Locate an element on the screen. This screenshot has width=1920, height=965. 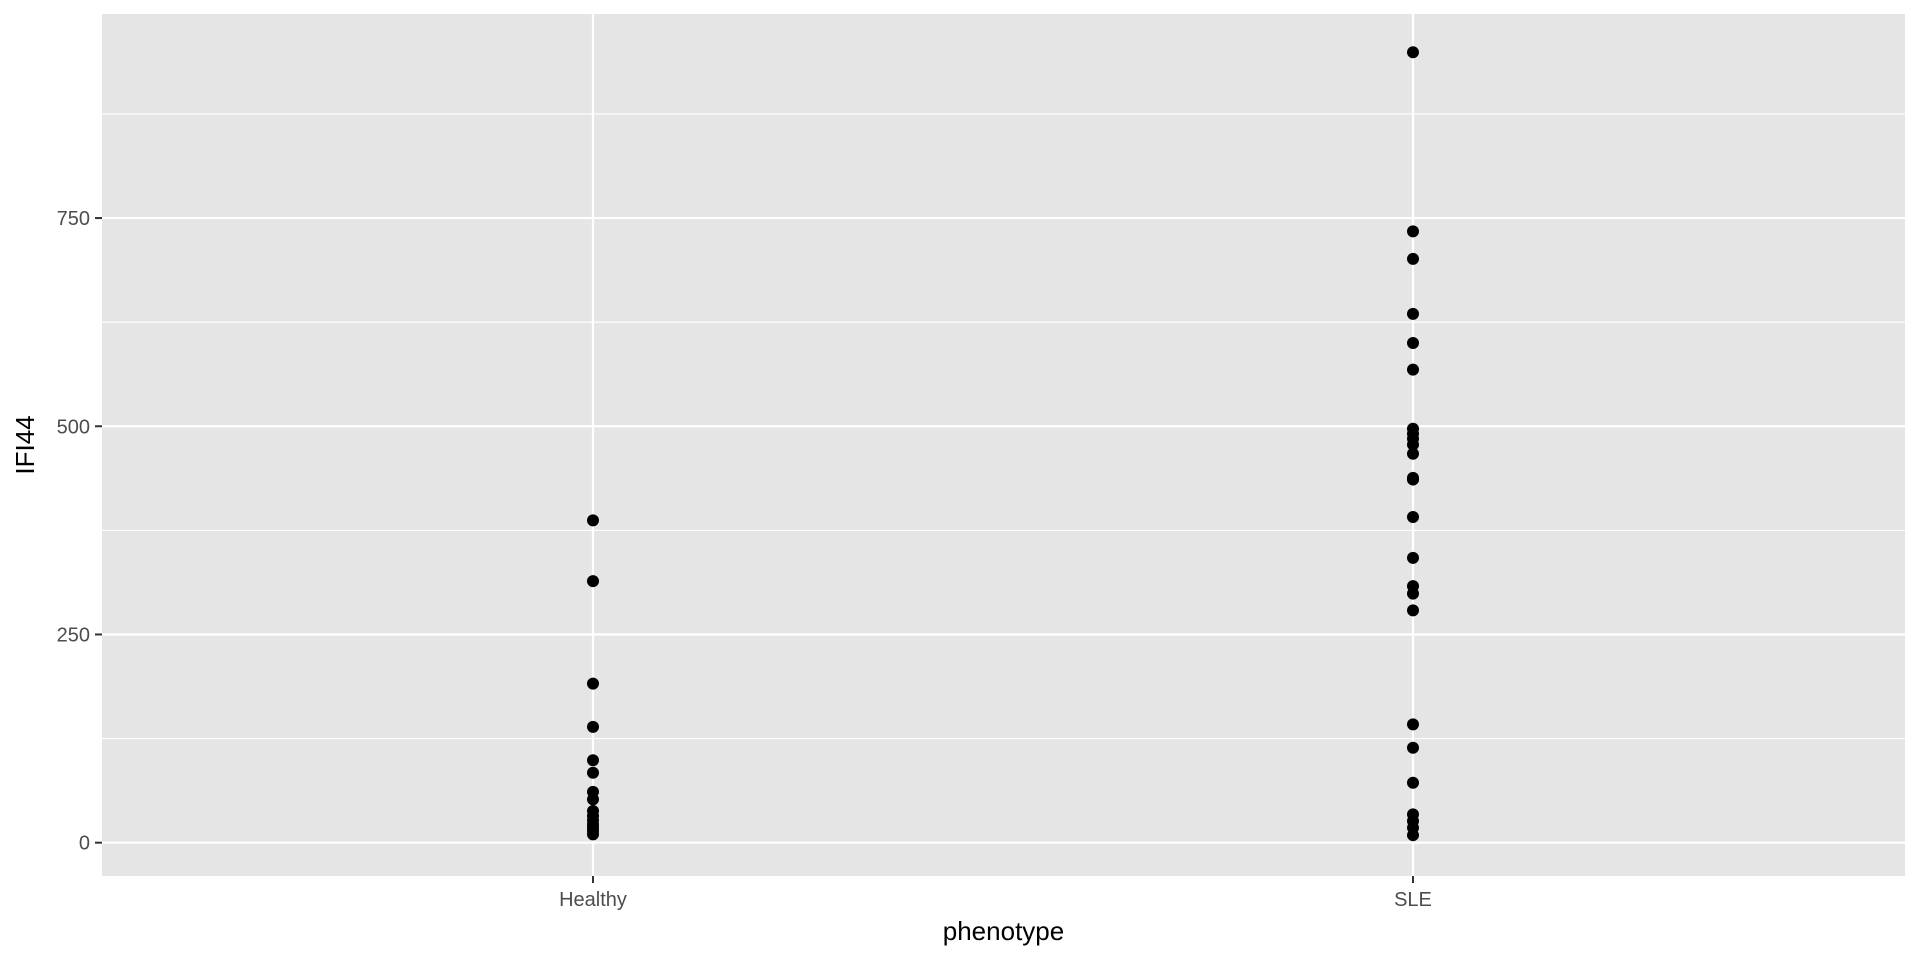
x-tick-label: Healthy is located at coordinates (593, 900).